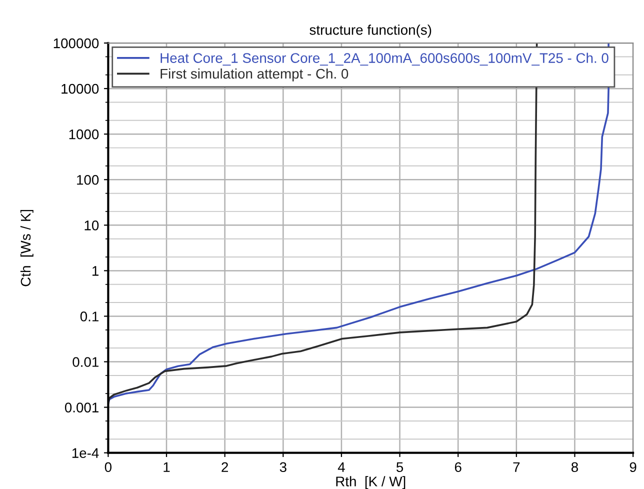 This screenshot has width=644, height=489. What do you see at coordinates (108, 467) in the screenshot?
I see `x-tick-label: 0` at bounding box center [108, 467].